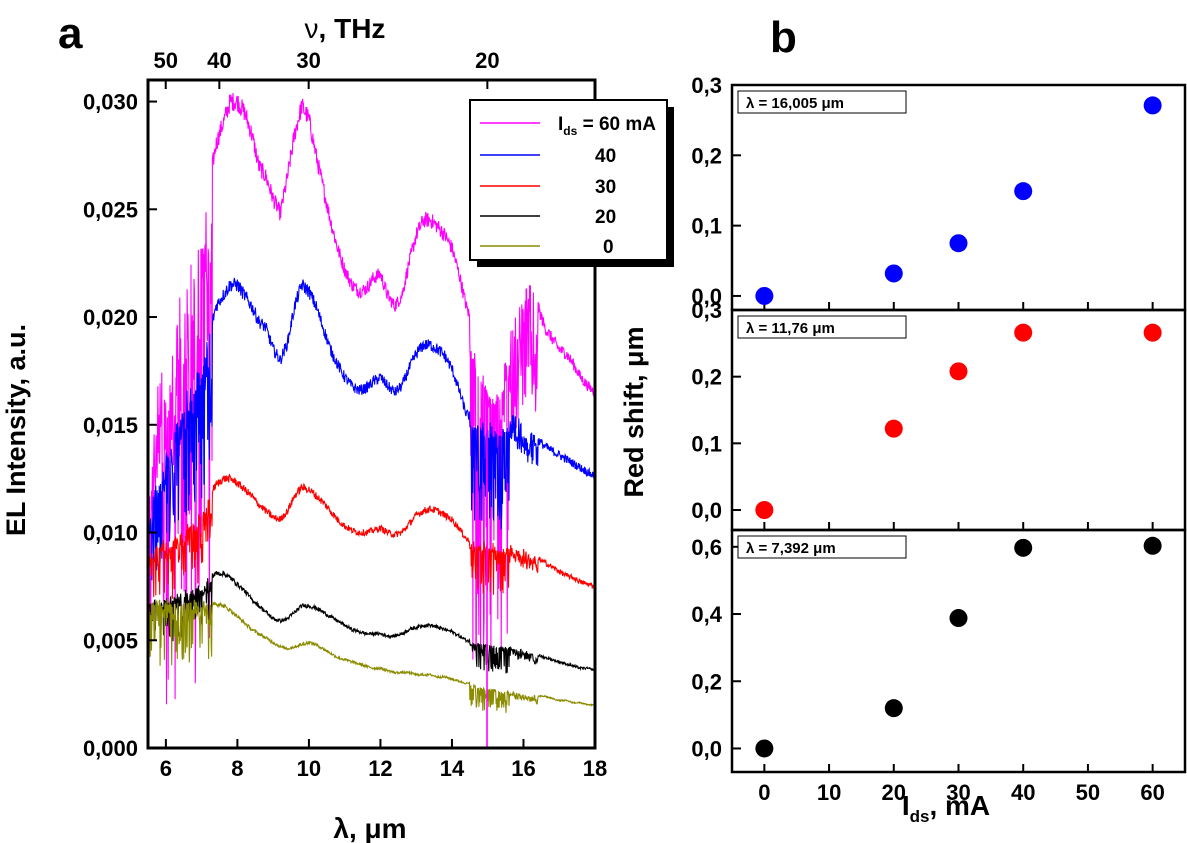  I want to click on panel-a-top-xlabel: ν, THz, so click(345, 28).